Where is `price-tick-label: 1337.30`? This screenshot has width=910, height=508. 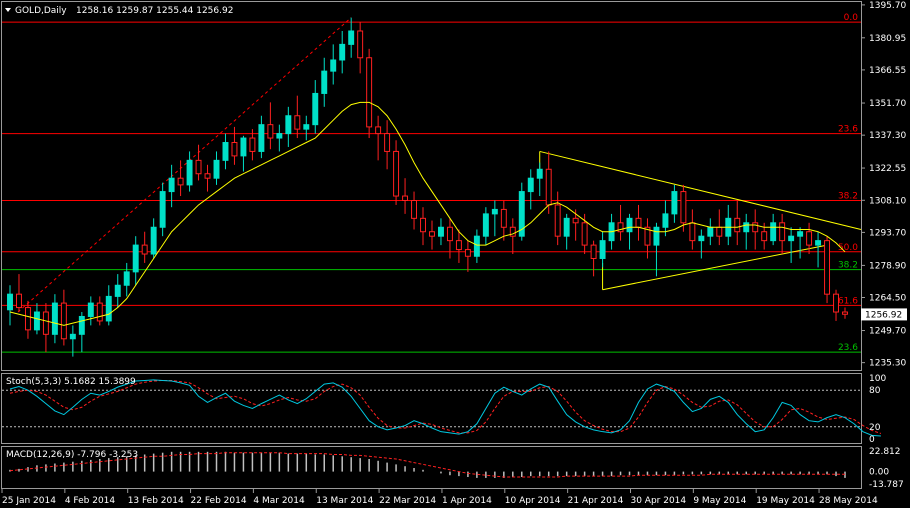 price-tick-label: 1337.30 is located at coordinates (887, 136).